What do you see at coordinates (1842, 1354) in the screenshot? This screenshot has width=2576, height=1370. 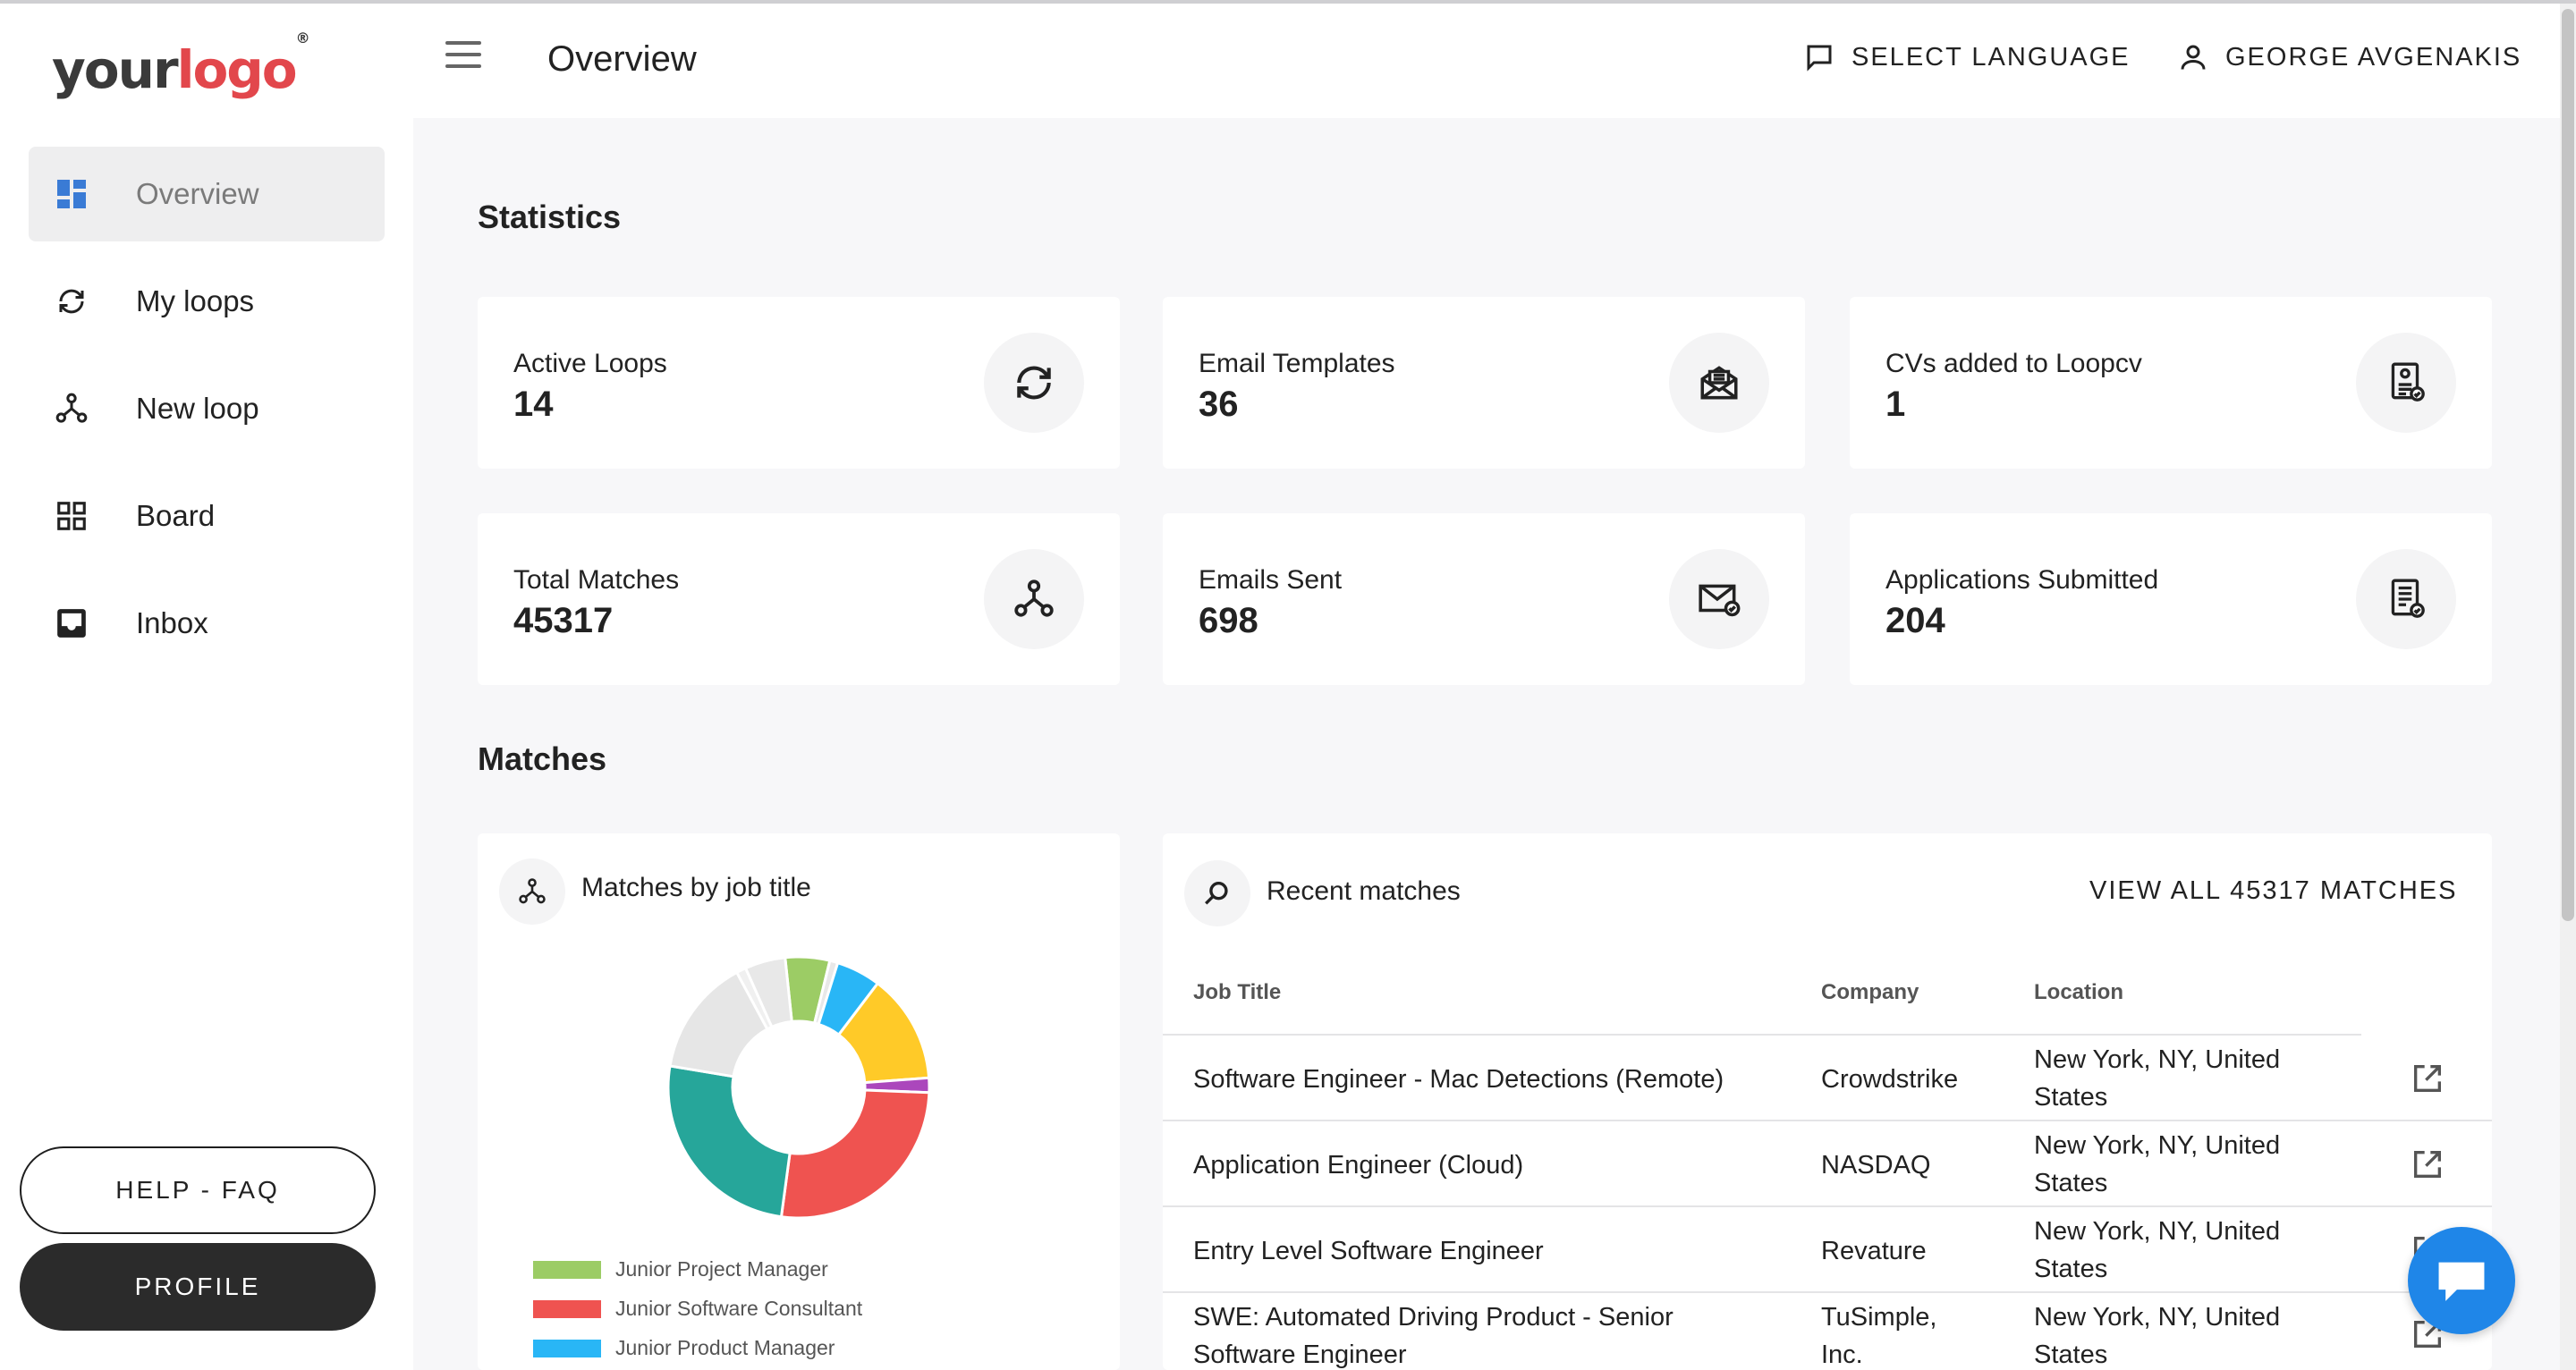 I see `company-line: Inc.` at bounding box center [1842, 1354].